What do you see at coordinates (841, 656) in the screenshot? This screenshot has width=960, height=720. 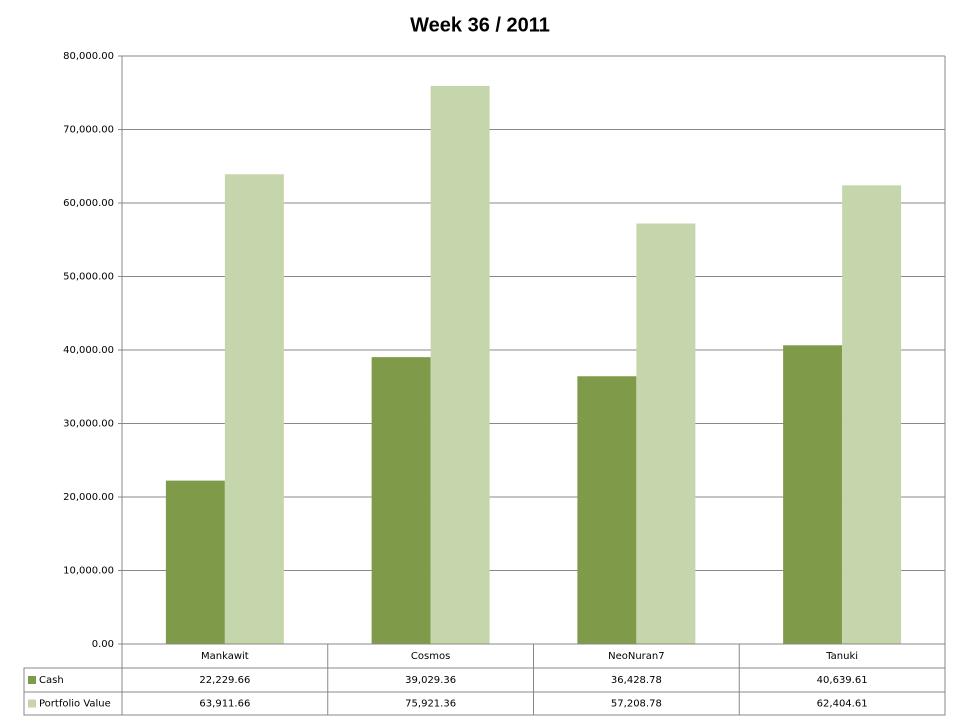 I see `x-tick-label: Tanuki` at bounding box center [841, 656].